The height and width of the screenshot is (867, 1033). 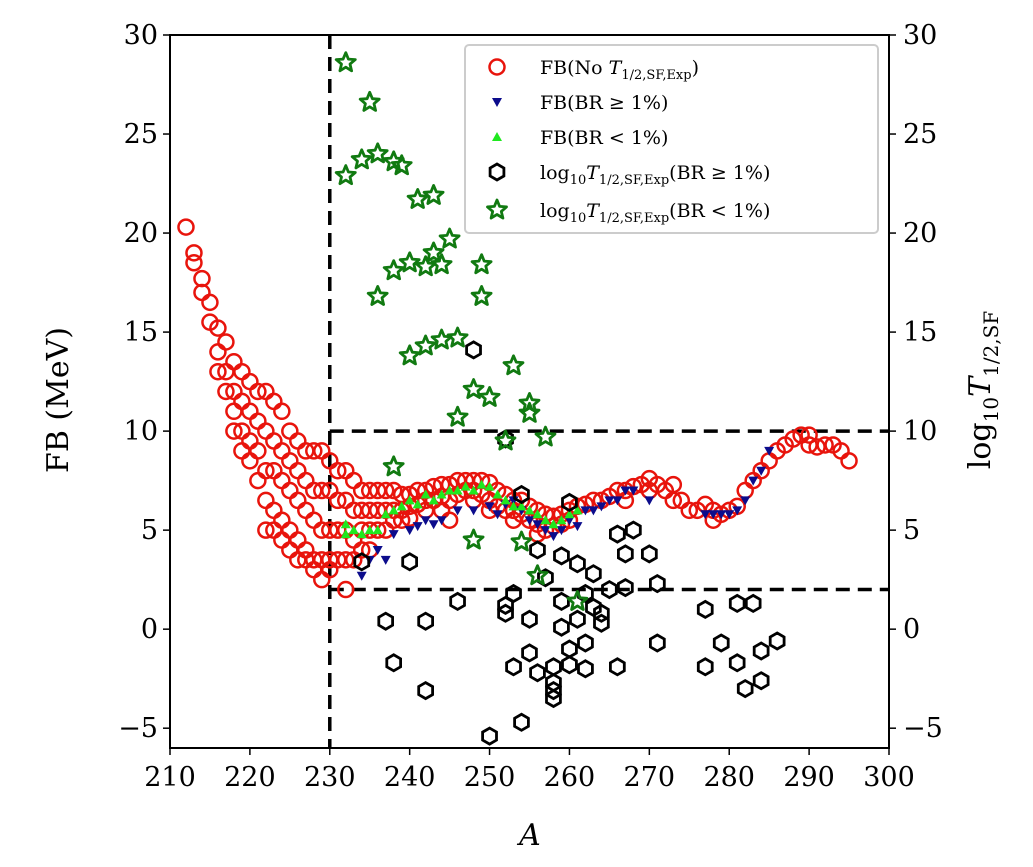 I want to click on y-right-tick-label: 0, so click(x=911, y=629).